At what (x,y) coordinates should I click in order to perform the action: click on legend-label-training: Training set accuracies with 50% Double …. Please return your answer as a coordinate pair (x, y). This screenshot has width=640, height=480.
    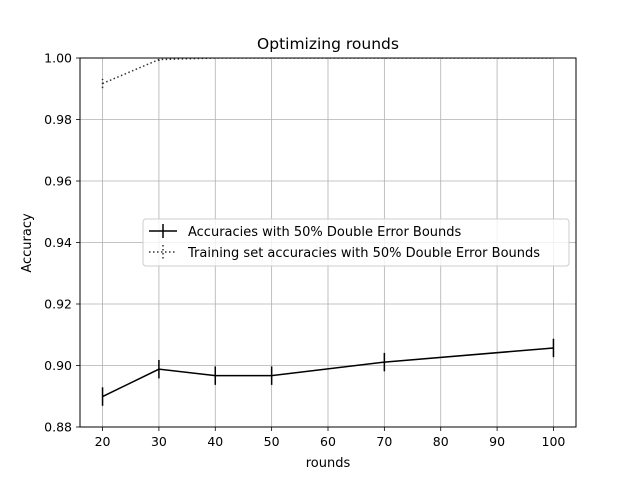
    Looking at the image, I should click on (363, 253).